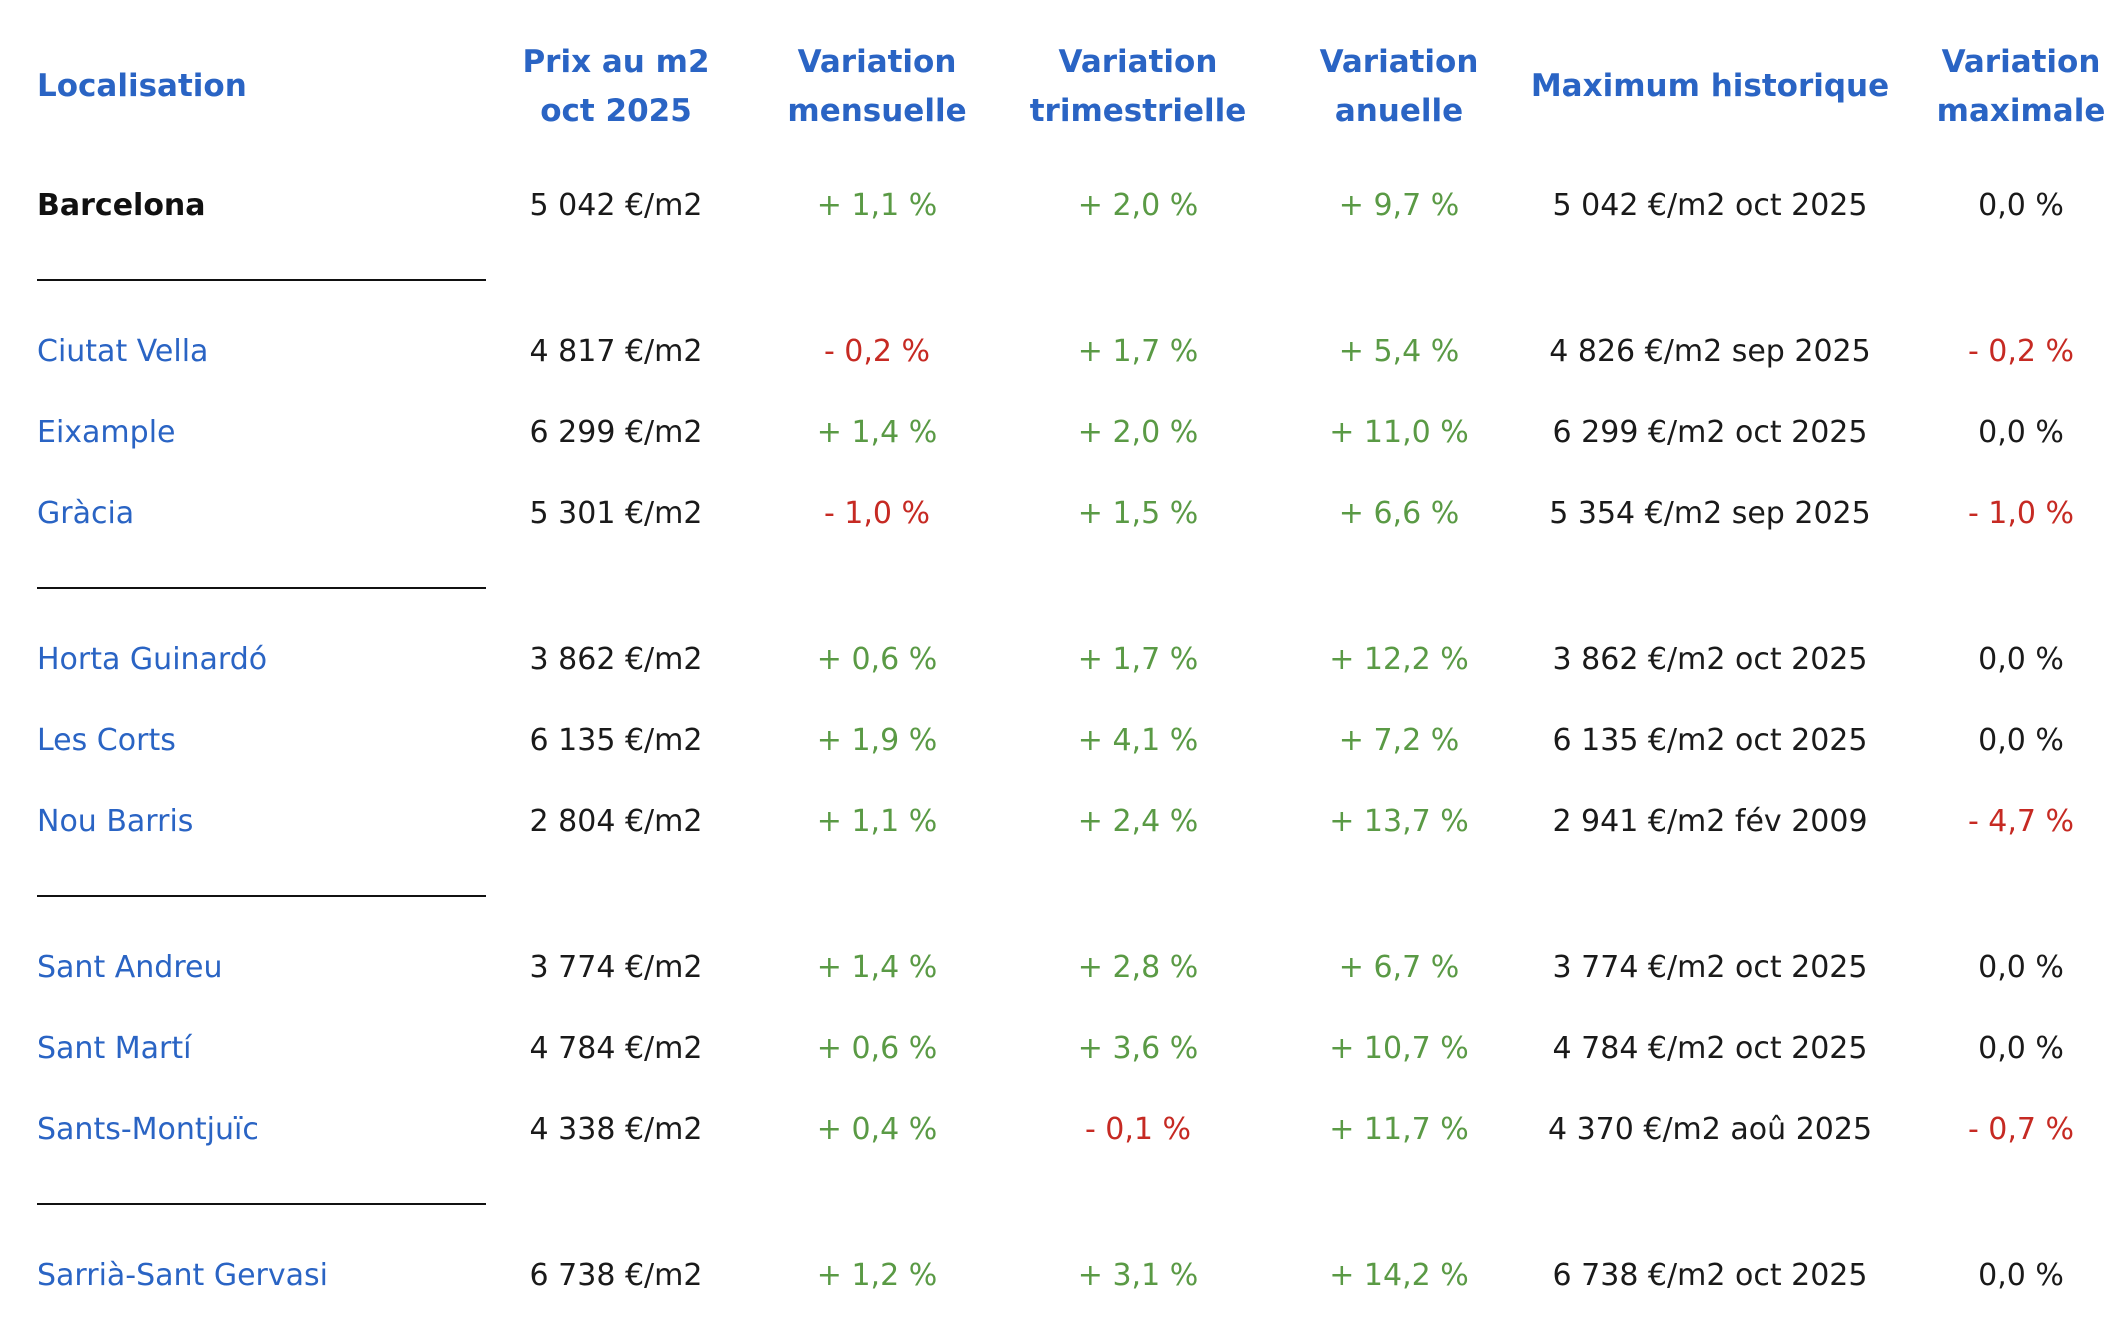  Describe the element at coordinates (1399, 1275) in the screenshot. I see `annual-variation-cell: + 14,2 %` at that location.